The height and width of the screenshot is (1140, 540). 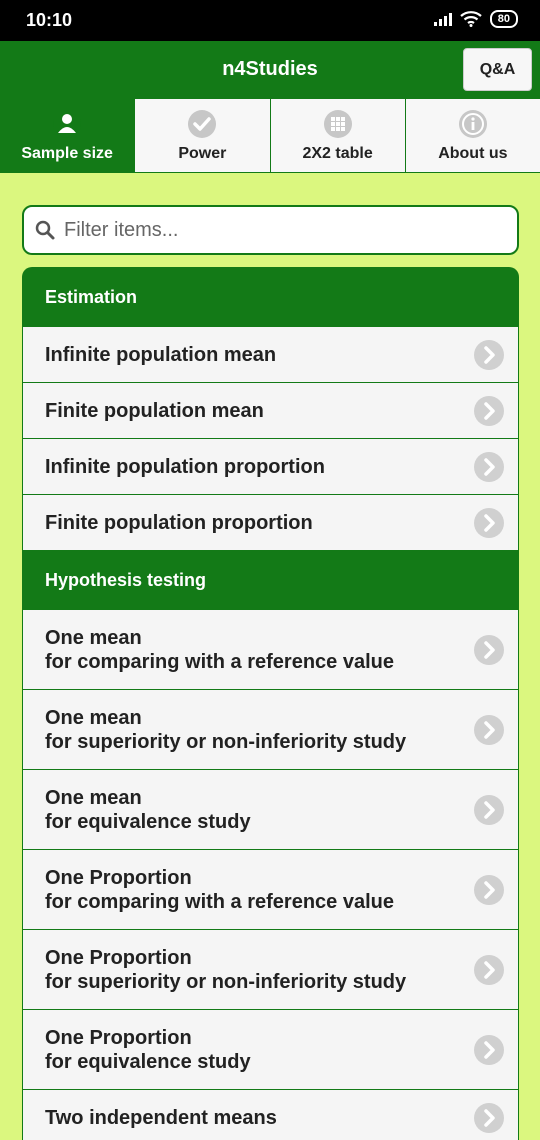 I want to click on list-item-two-independent-means: Two independent means, so click(x=270, y=1115).